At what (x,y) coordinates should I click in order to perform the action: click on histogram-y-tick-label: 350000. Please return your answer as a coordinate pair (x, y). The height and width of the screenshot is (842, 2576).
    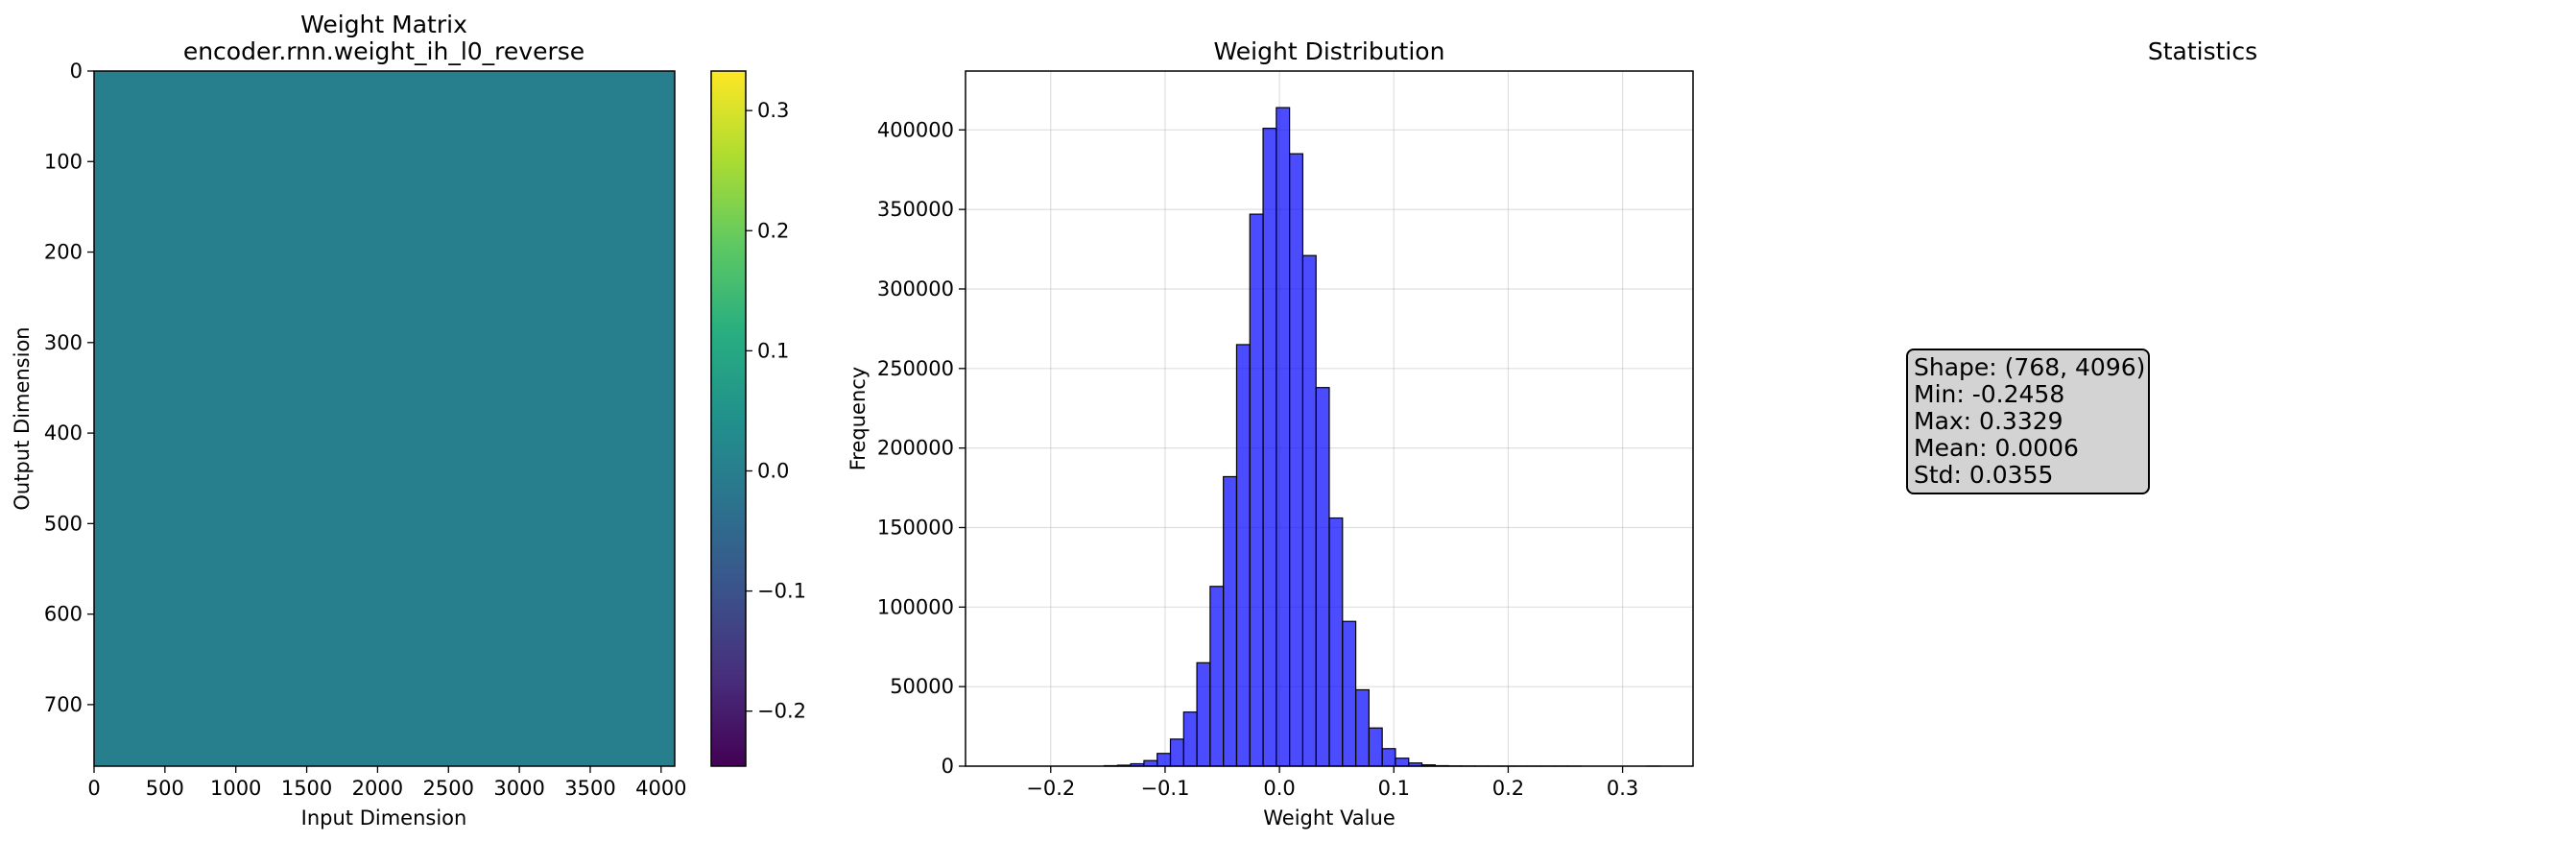
    Looking at the image, I should click on (915, 209).